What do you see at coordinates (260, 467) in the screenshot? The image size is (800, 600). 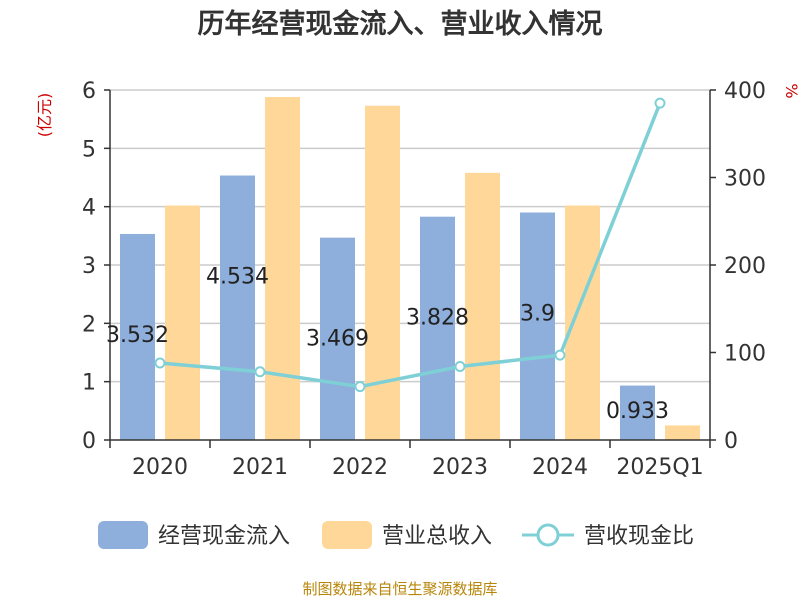 I see `x-tick-label: 2021` at bounding box center [260, 467].